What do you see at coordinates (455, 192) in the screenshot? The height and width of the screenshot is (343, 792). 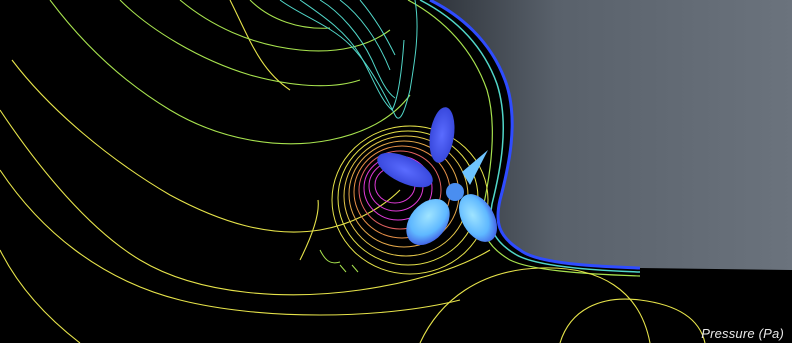 I see `propeller-hub` at bounding box center [455, 192].